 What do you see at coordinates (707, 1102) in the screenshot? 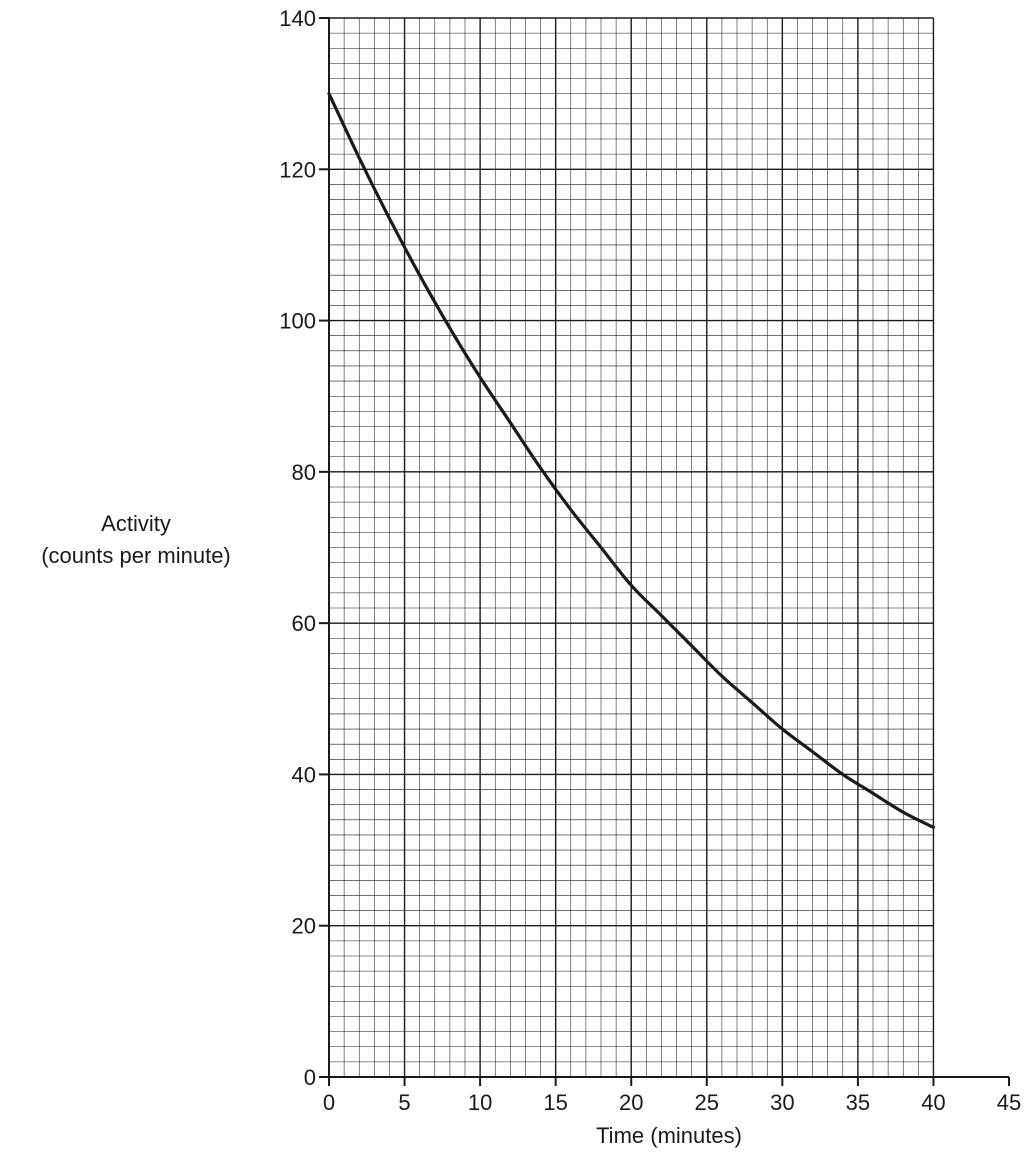
I see `x-tick-label: 25` at bounding box center [707, 1102].